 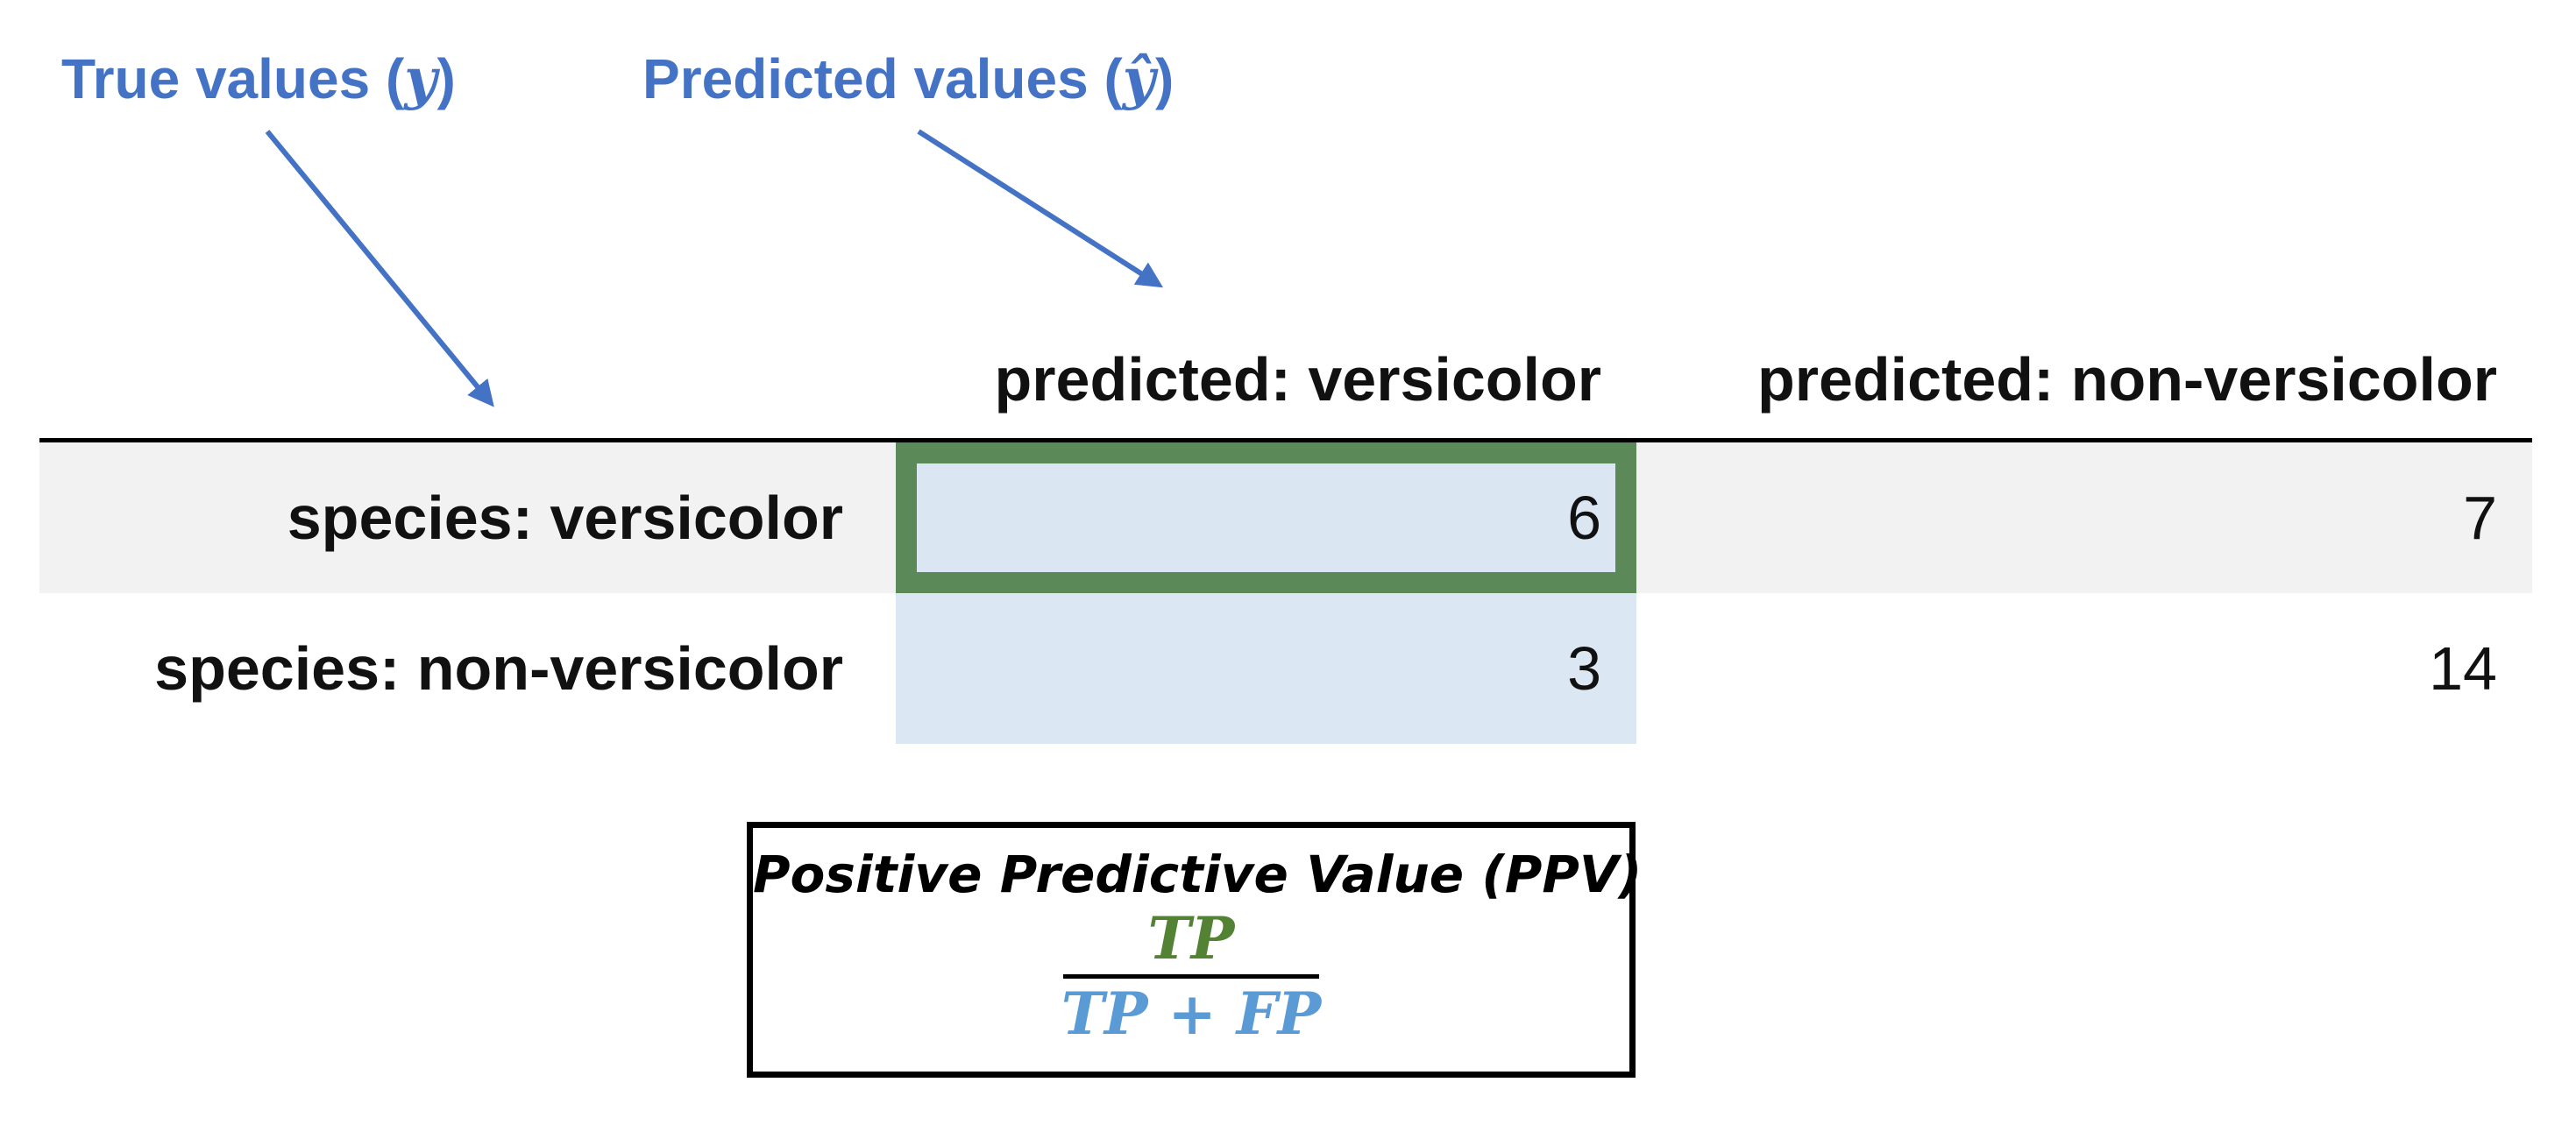 What do you see at coordinates (420, 79) in the screenshot?
I see `y-symbol: y` at bounding box center [420, 79].